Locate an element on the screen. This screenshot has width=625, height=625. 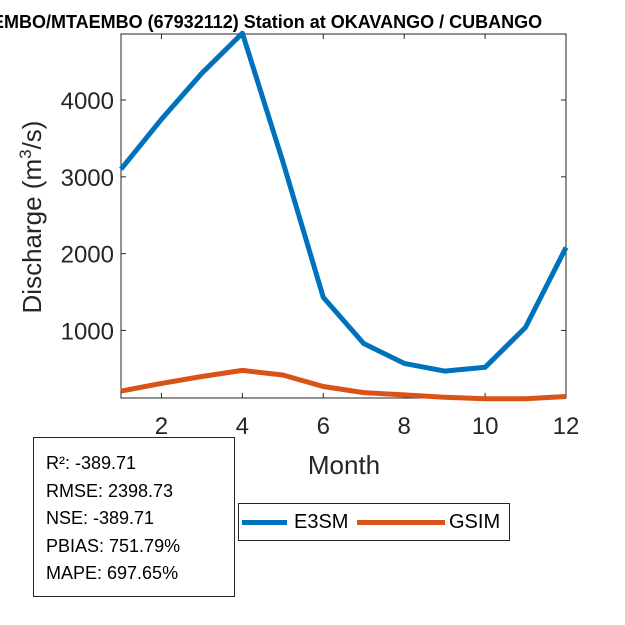
y-tick-label: 1000 is located at coordinates (87, 331).